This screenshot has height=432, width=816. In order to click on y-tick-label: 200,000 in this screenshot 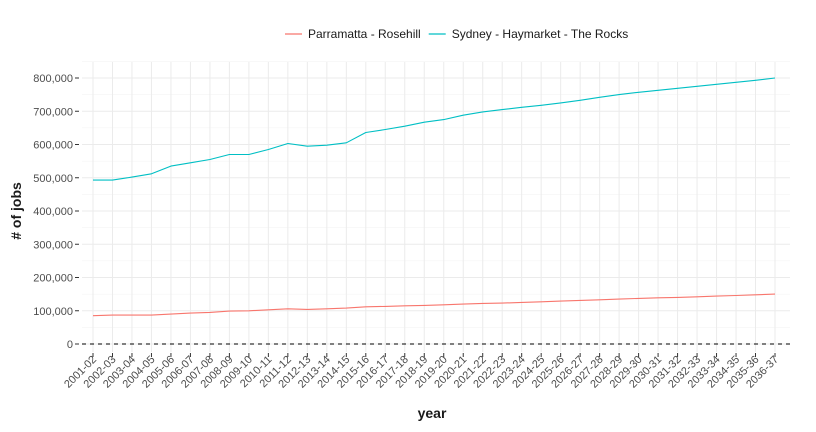, I will do `click(53, 279)`.